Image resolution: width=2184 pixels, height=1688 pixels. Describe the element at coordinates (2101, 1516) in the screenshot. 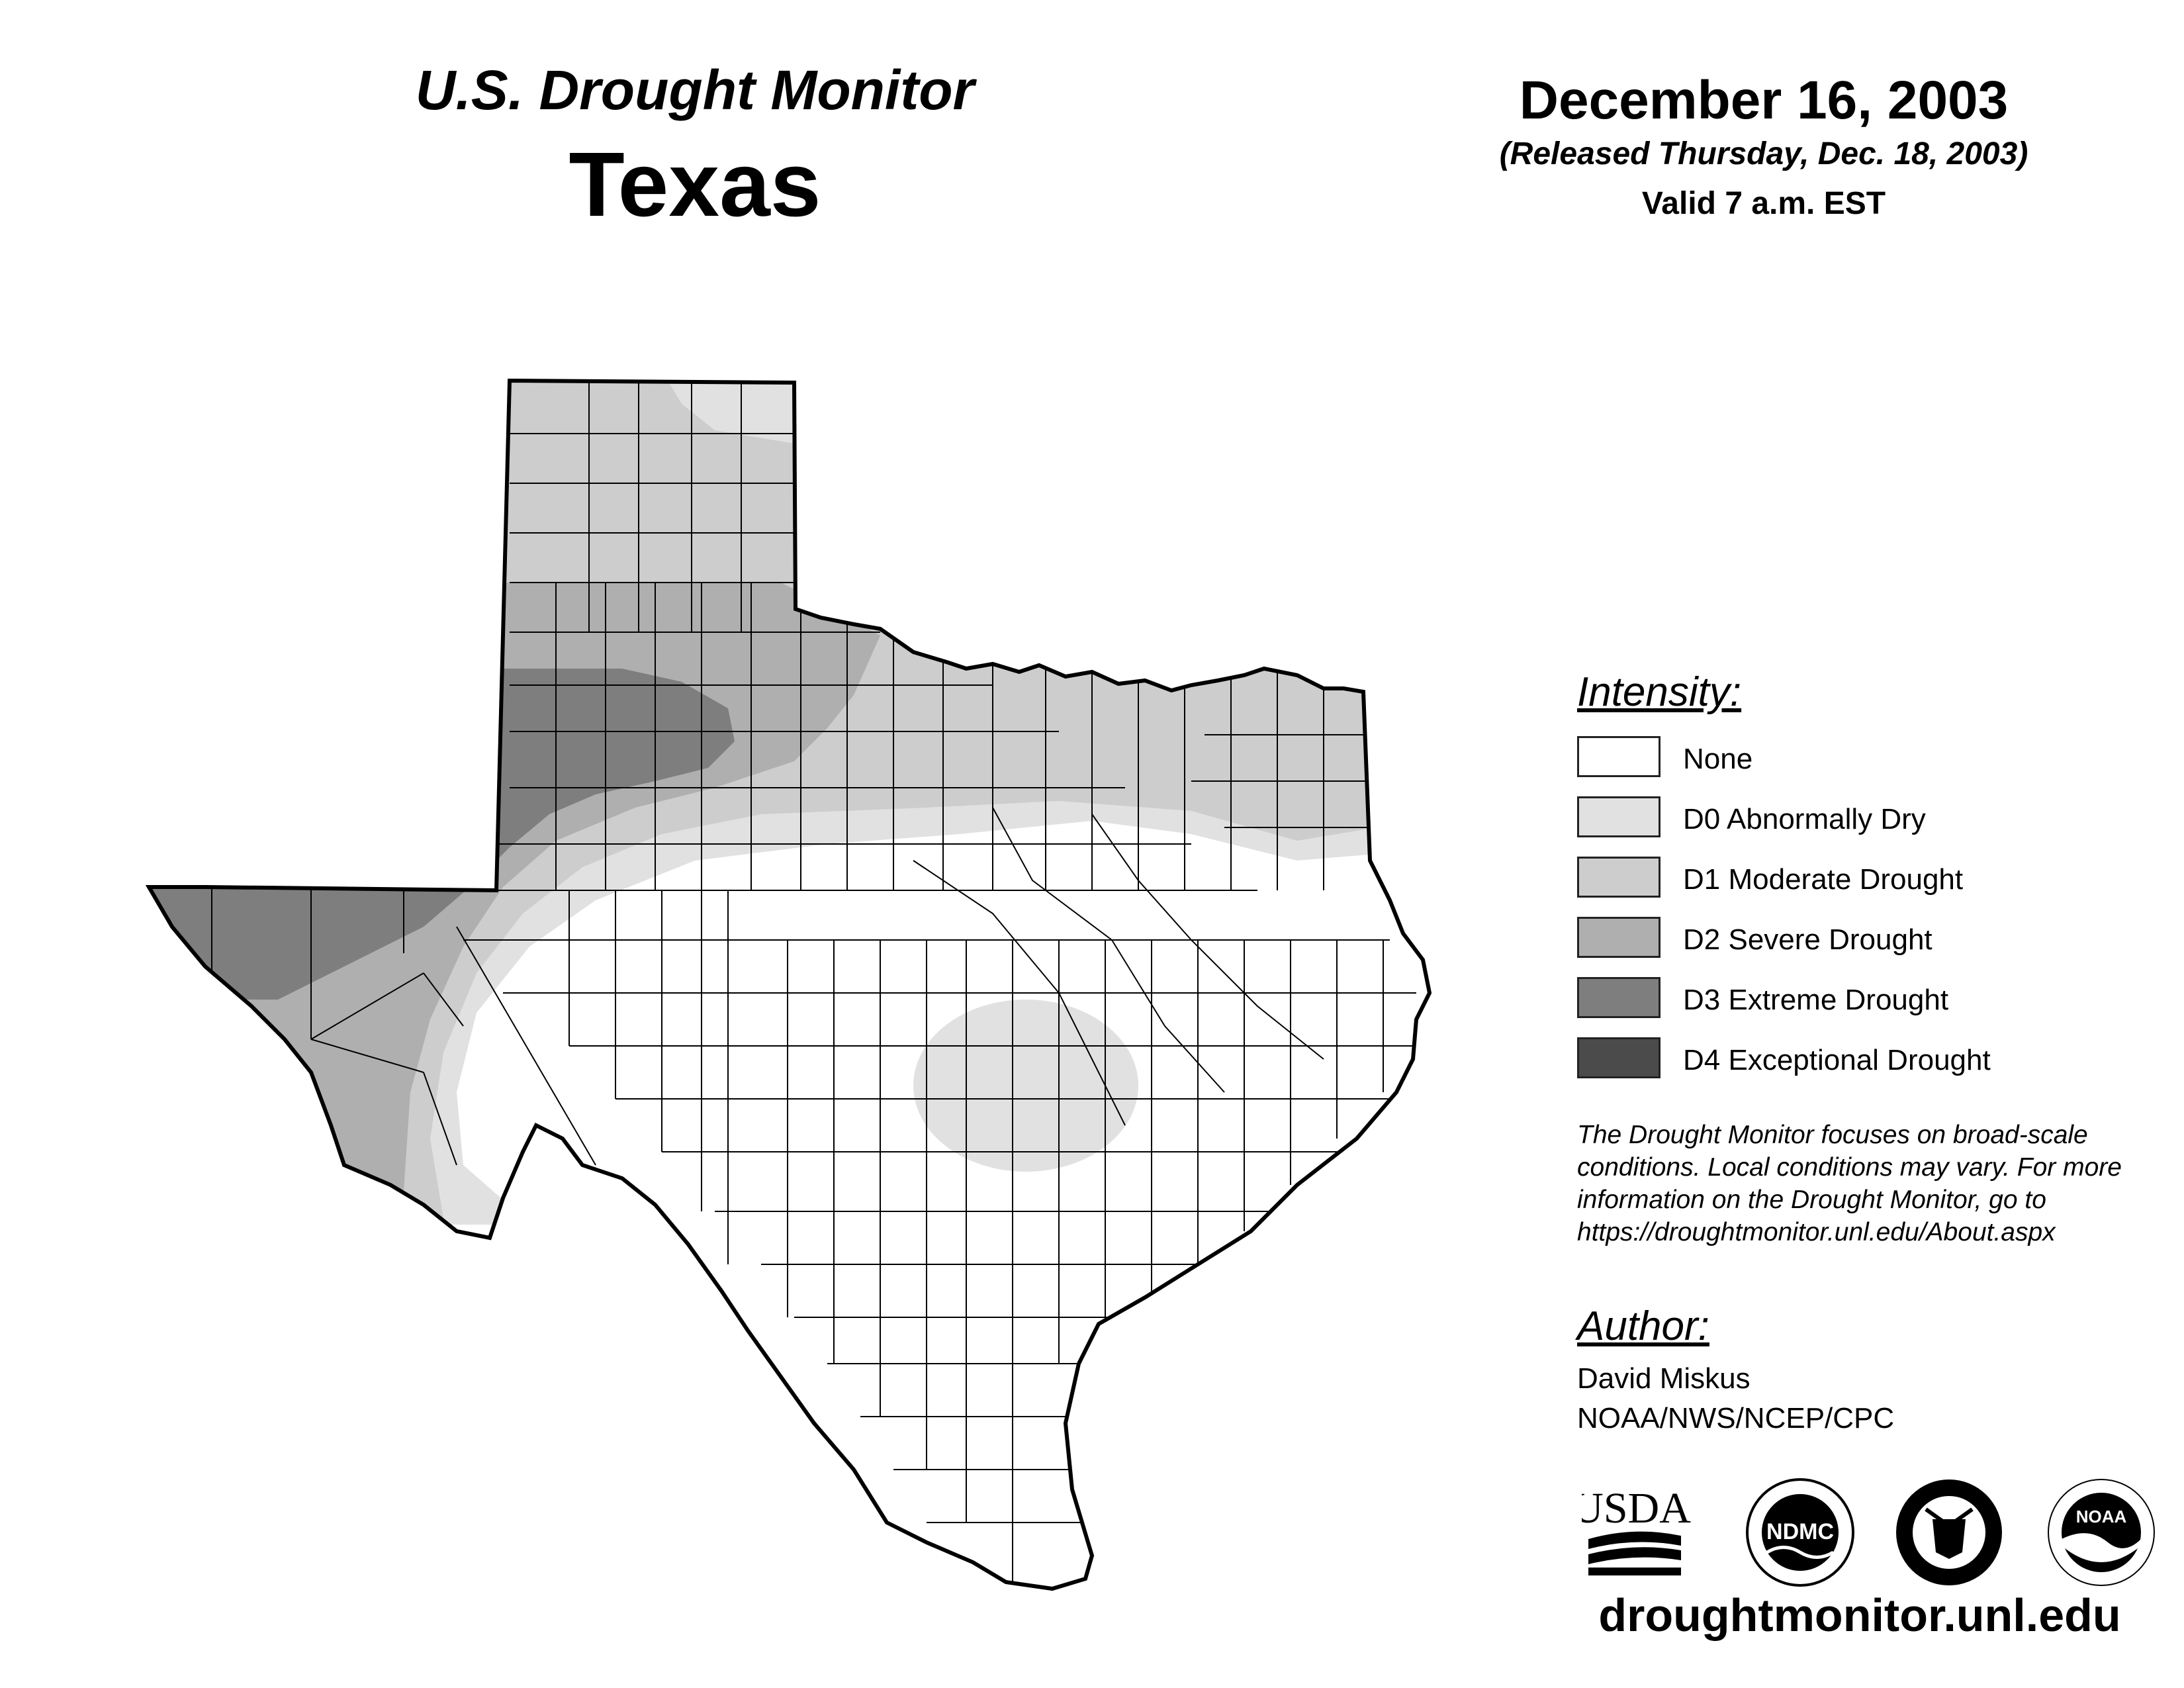

I see `noaa-logo-text: NOAA` at that location.